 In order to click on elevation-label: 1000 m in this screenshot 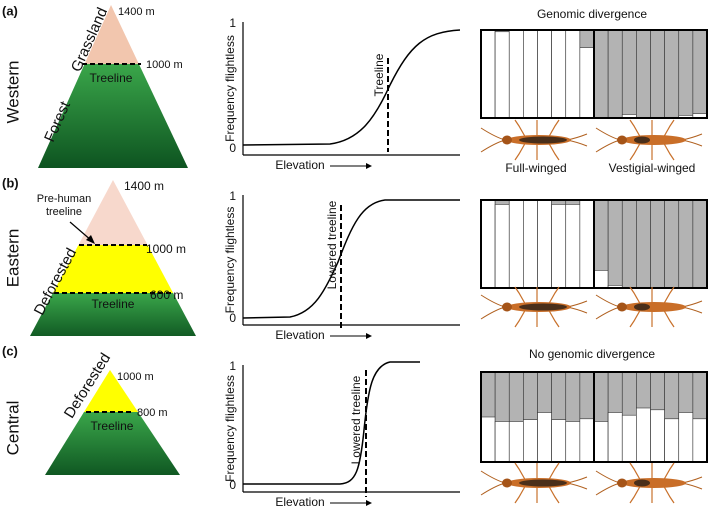, I will do `click(135, 377)`.